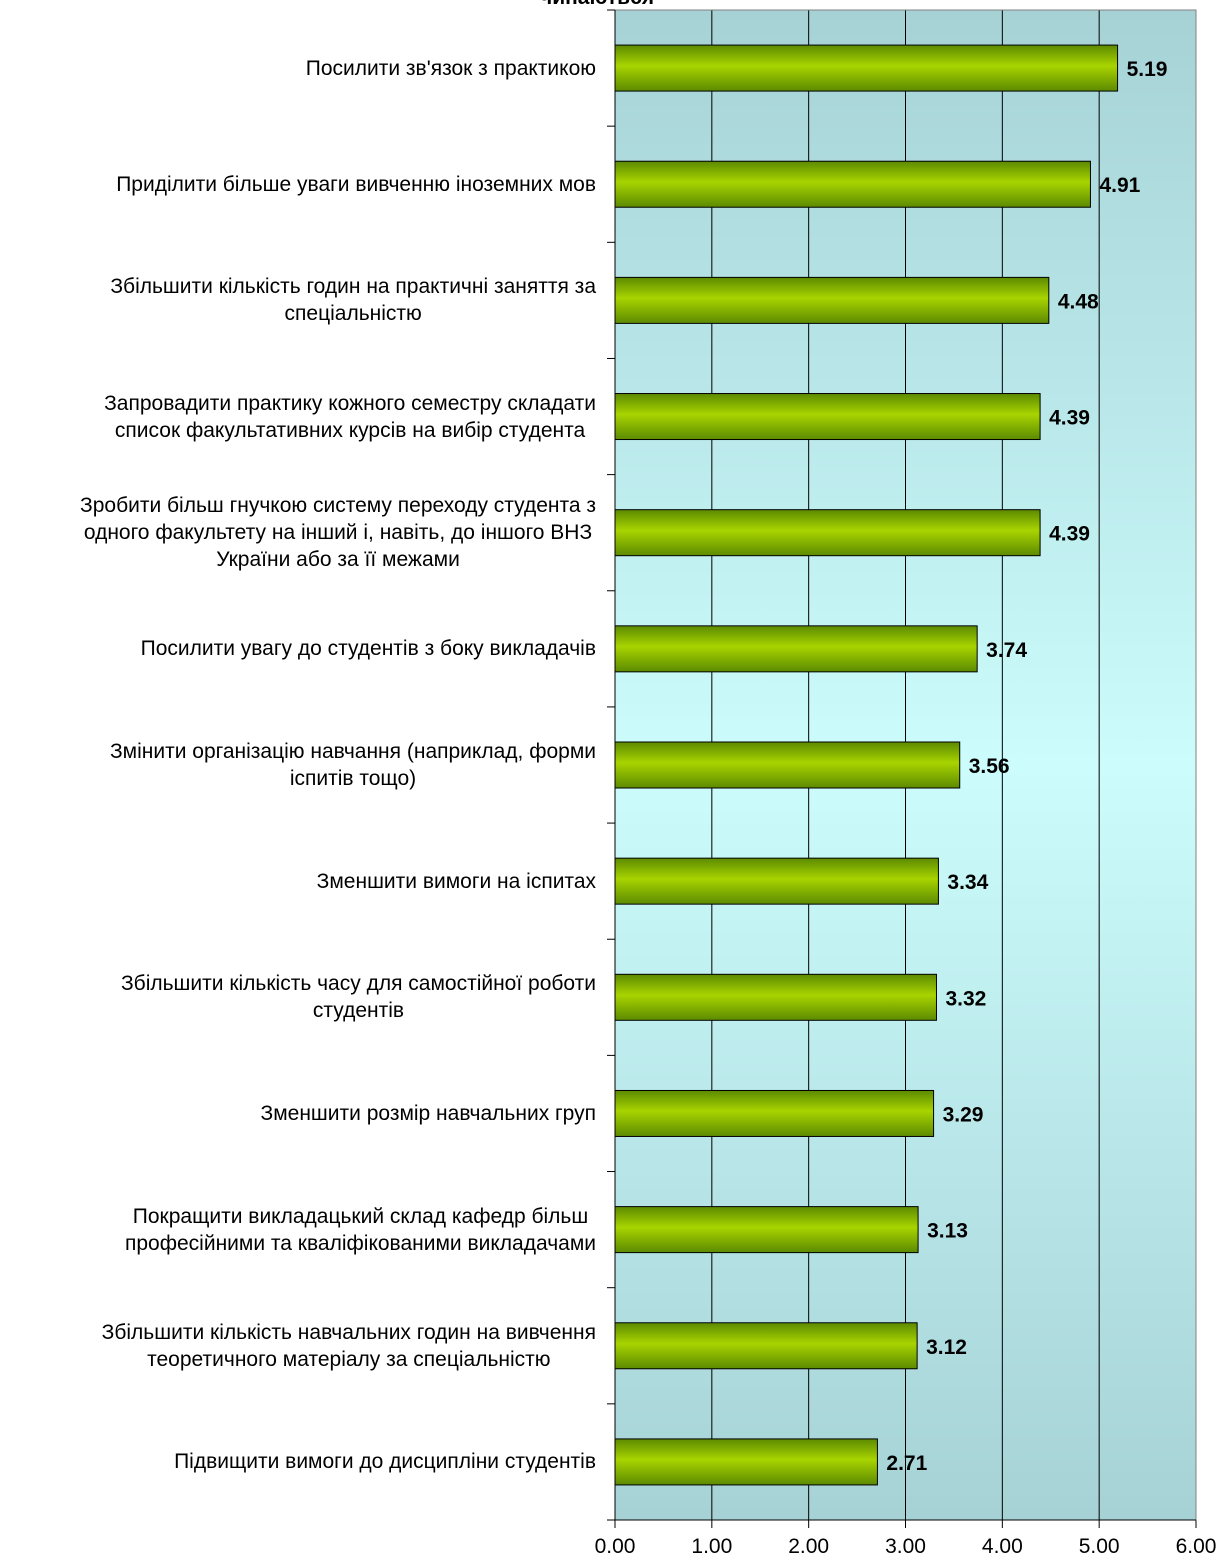  What do you see at coordinates (963, 1114) in the screenshot?
I see `bar-value-label: 3.29` at bounding box center [963, 1114].